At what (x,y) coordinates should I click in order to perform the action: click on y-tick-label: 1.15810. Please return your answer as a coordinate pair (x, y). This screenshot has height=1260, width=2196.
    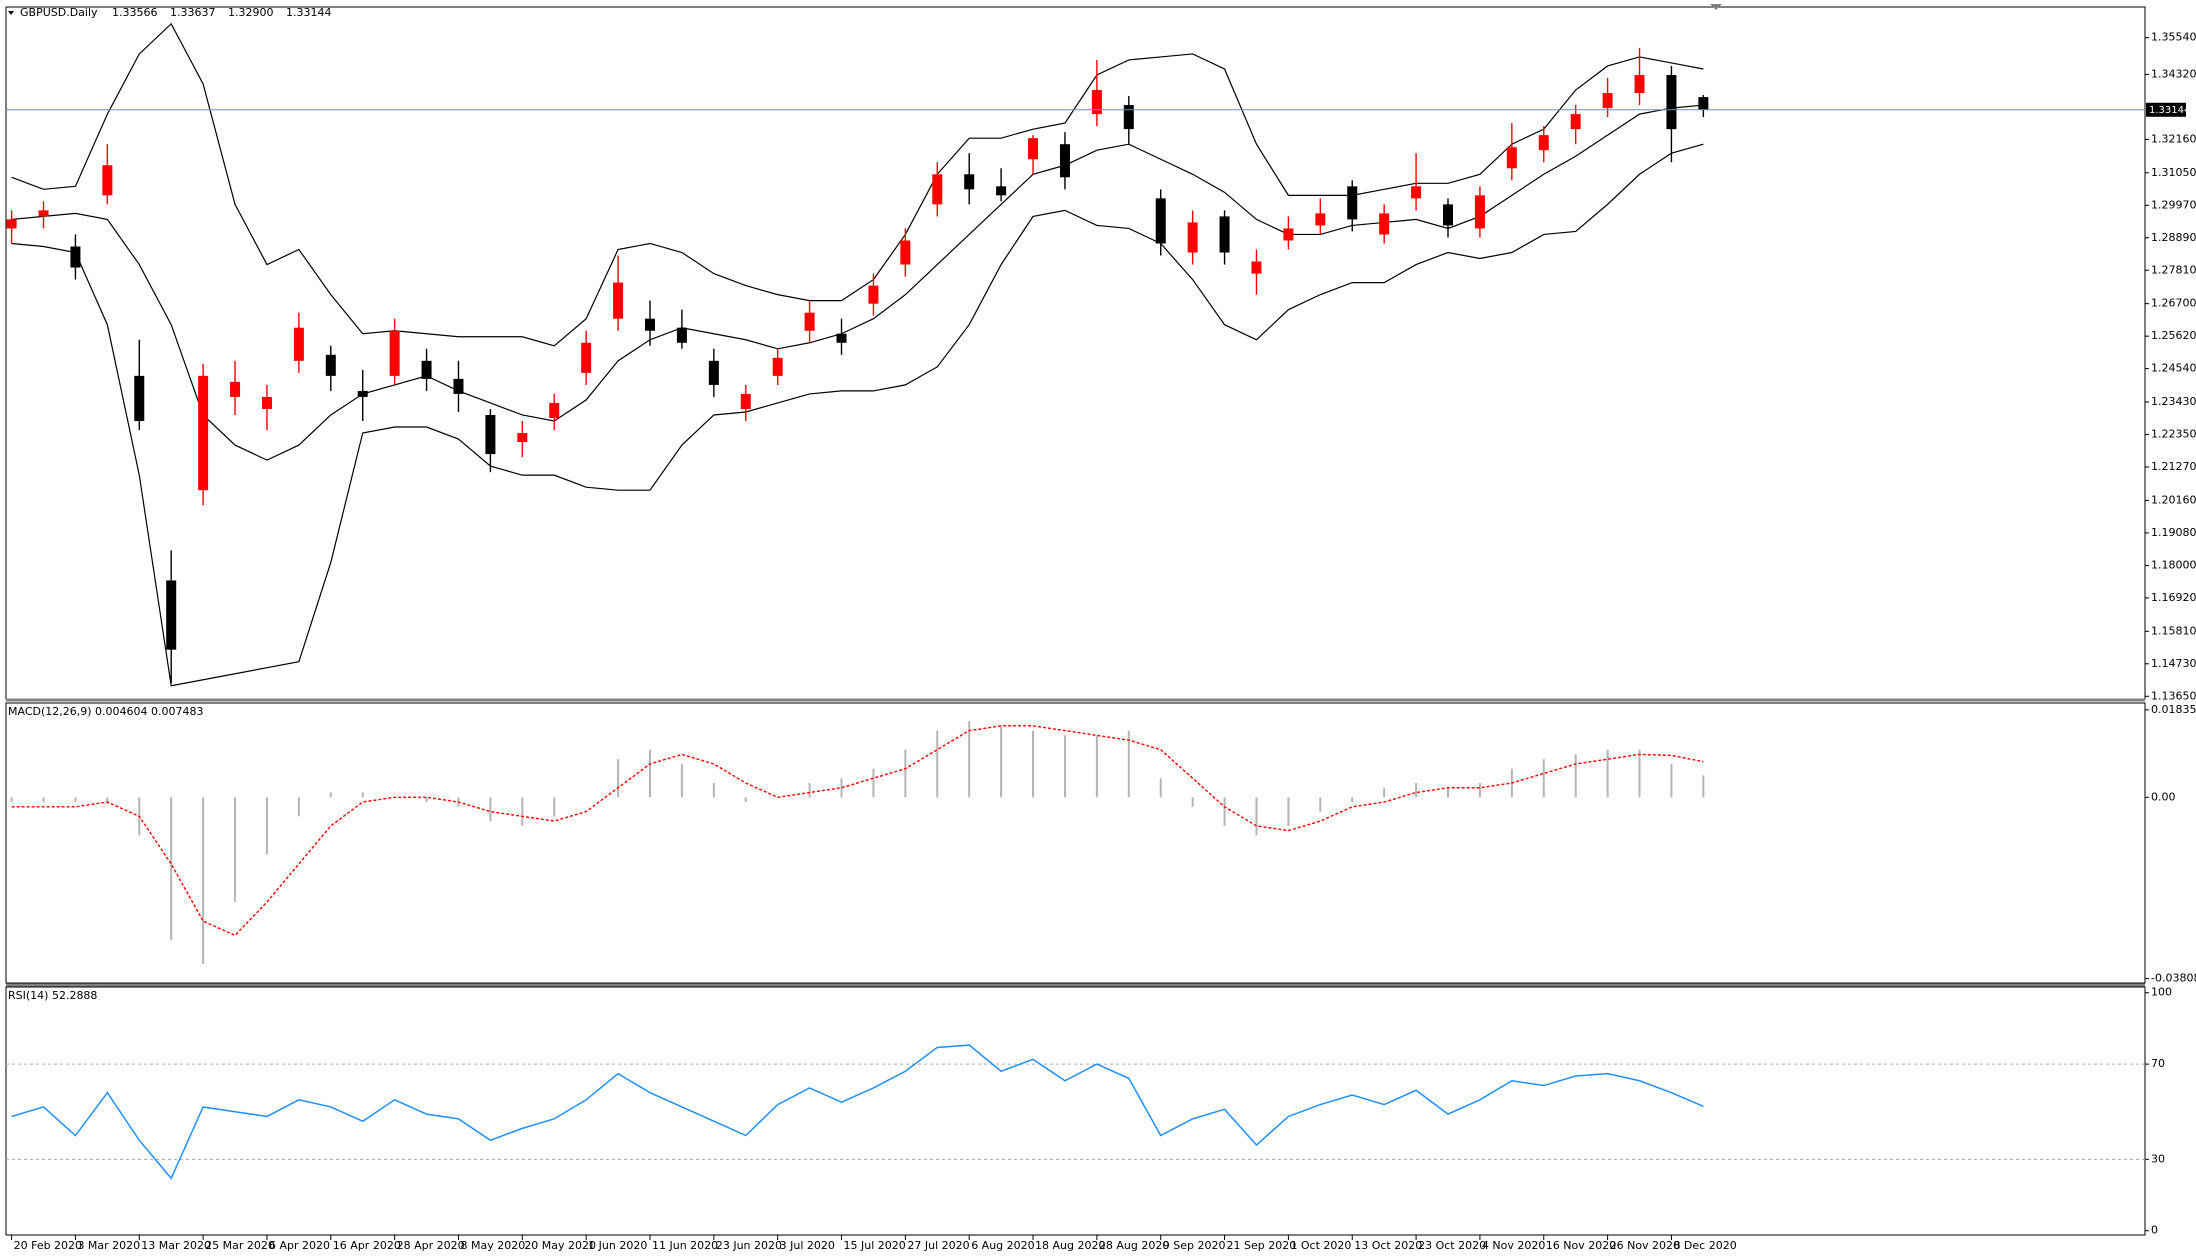
    Looking at the image, I should click on (2173, 630).